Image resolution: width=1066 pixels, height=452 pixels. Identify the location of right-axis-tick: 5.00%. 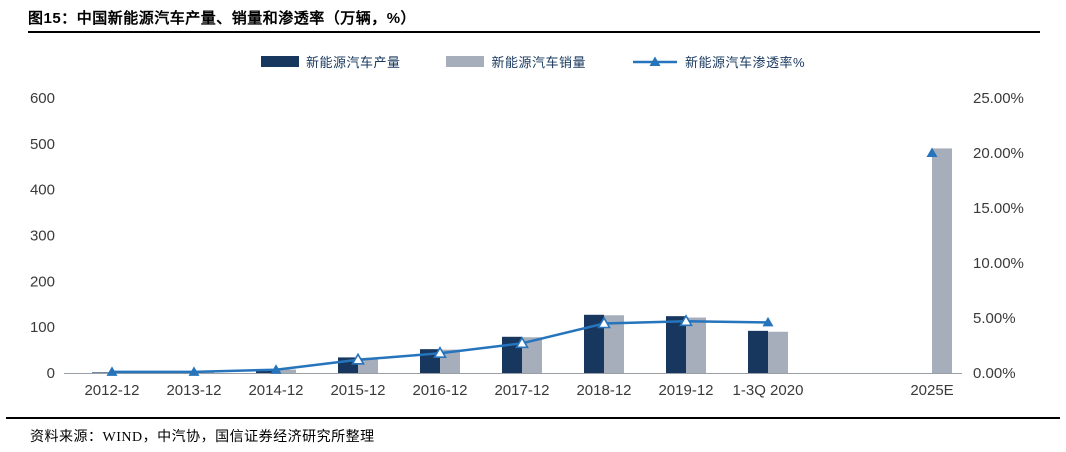
(994, 318).